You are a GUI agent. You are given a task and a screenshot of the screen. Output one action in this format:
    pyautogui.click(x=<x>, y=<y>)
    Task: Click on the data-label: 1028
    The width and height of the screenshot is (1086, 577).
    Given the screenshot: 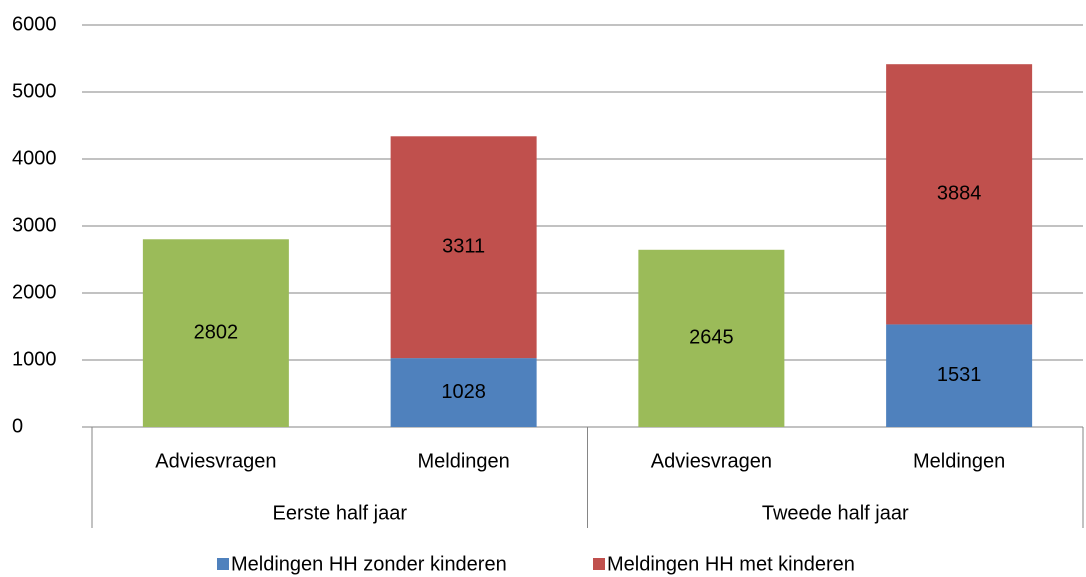 What is the action you would take?
    pyautogui.click(x=463, y=392)
    